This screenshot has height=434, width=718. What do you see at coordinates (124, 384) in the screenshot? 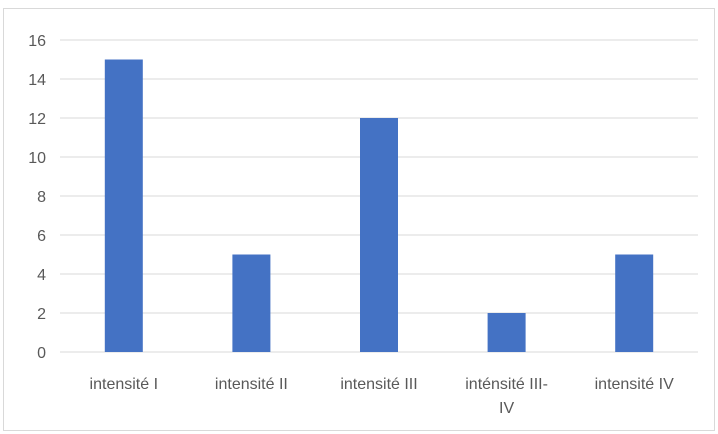
I see `x-category-label: intensité I` at bounding box center [124, 384].